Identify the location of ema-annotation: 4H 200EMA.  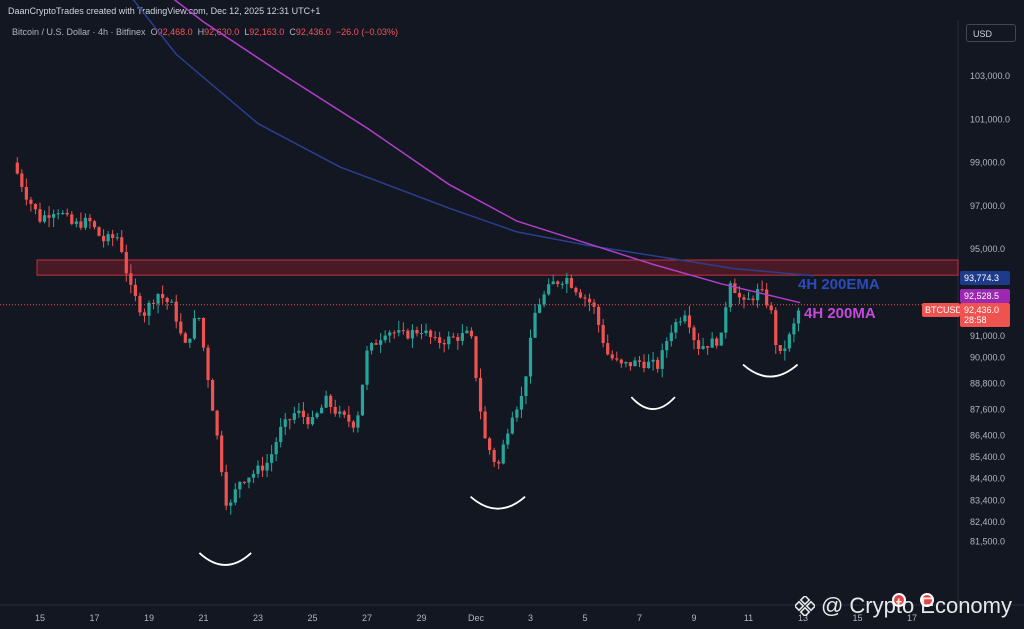
(839, 284).